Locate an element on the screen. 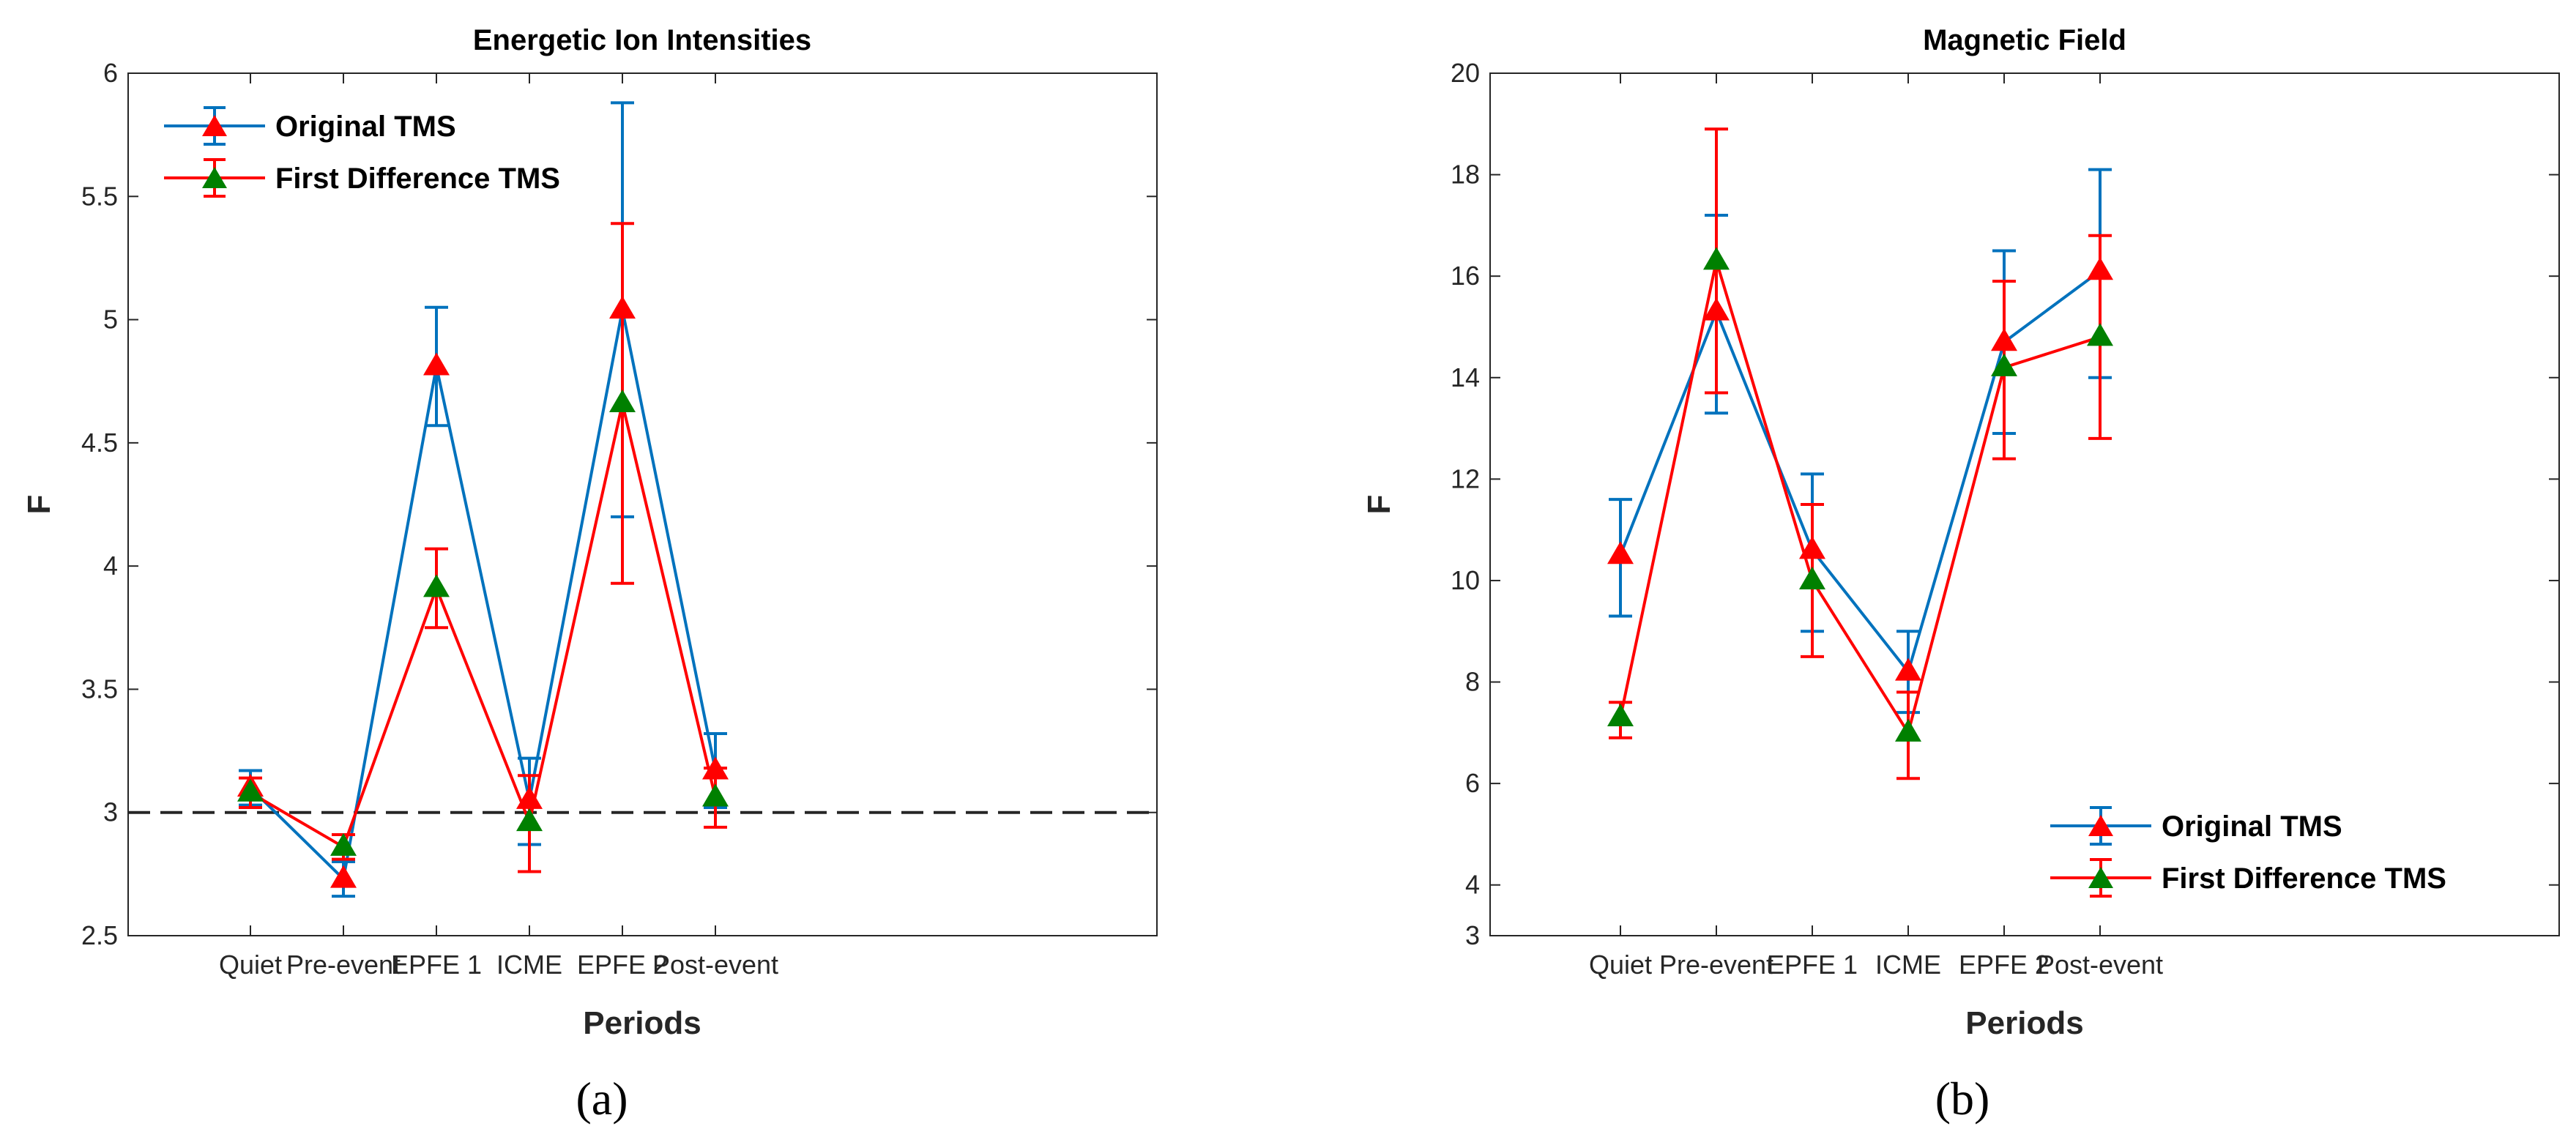  y-tick-label: 4.5 is located at coordinates (99, 443).